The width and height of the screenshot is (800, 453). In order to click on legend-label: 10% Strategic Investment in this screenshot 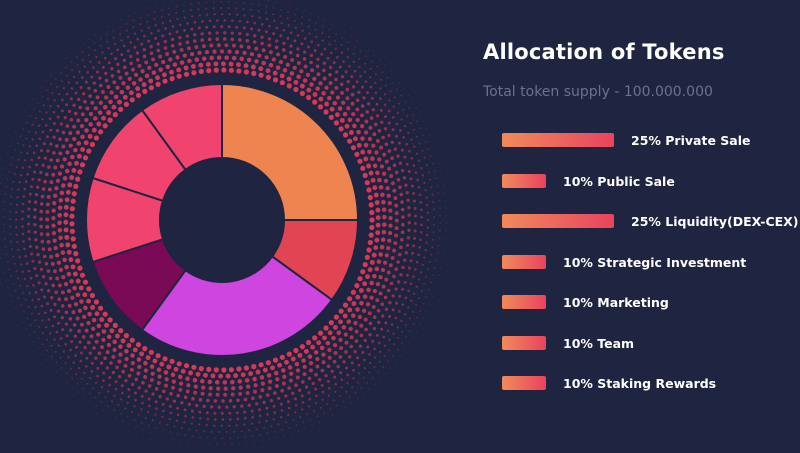, I will do `click(655, 262)`.